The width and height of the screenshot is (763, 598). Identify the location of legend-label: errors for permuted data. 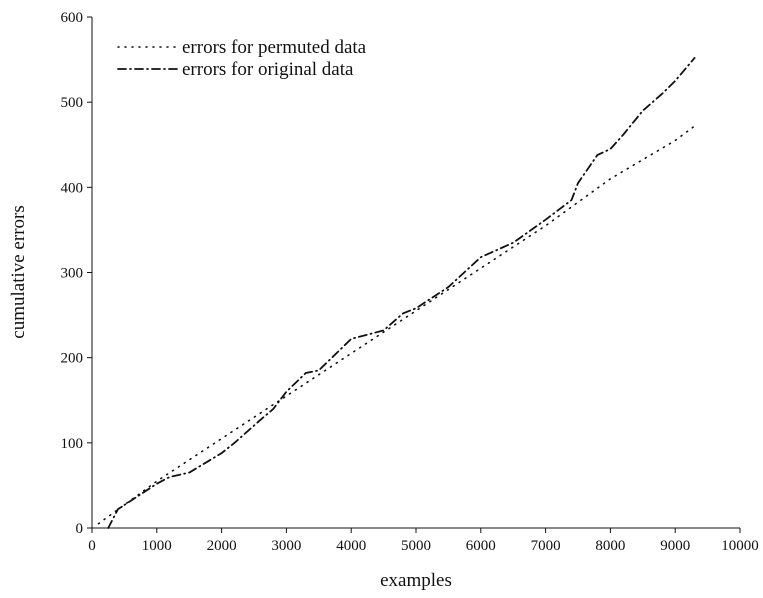
(274, 47).